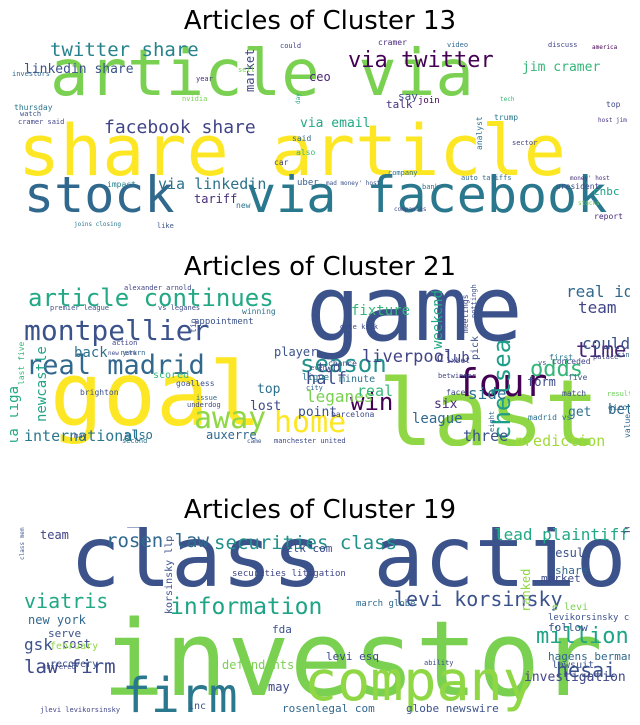  What do you see at coordinates (82, 436) in the screenshot?
I see `cloud-word: international` at bounding box center [82, 436].